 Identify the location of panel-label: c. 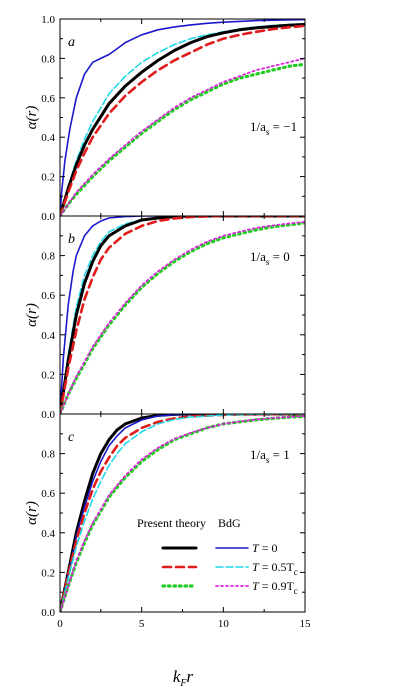
(71, 437).